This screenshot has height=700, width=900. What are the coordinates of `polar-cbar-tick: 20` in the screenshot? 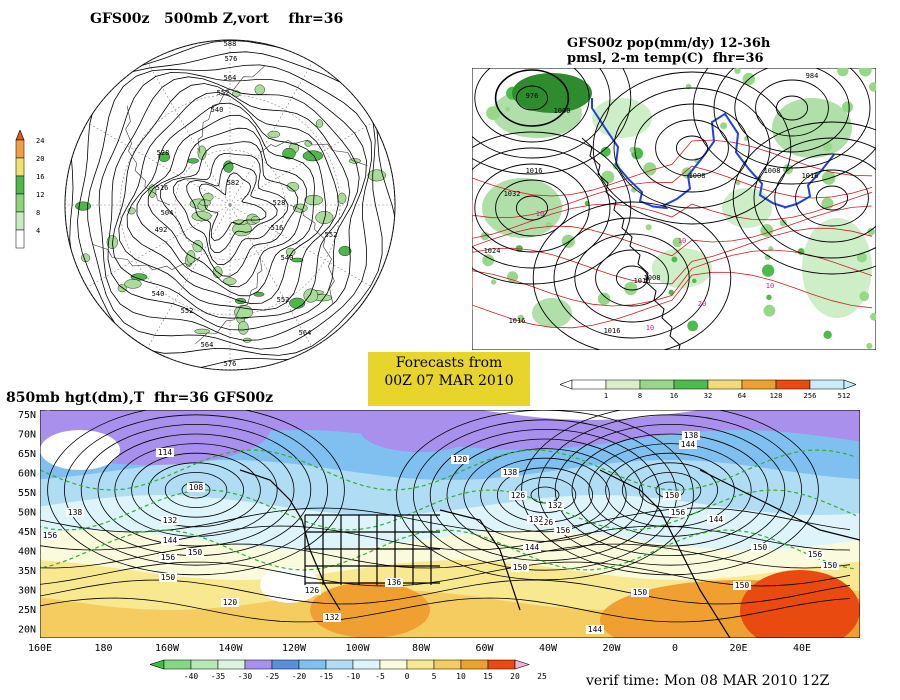 It's located at (40, 159).